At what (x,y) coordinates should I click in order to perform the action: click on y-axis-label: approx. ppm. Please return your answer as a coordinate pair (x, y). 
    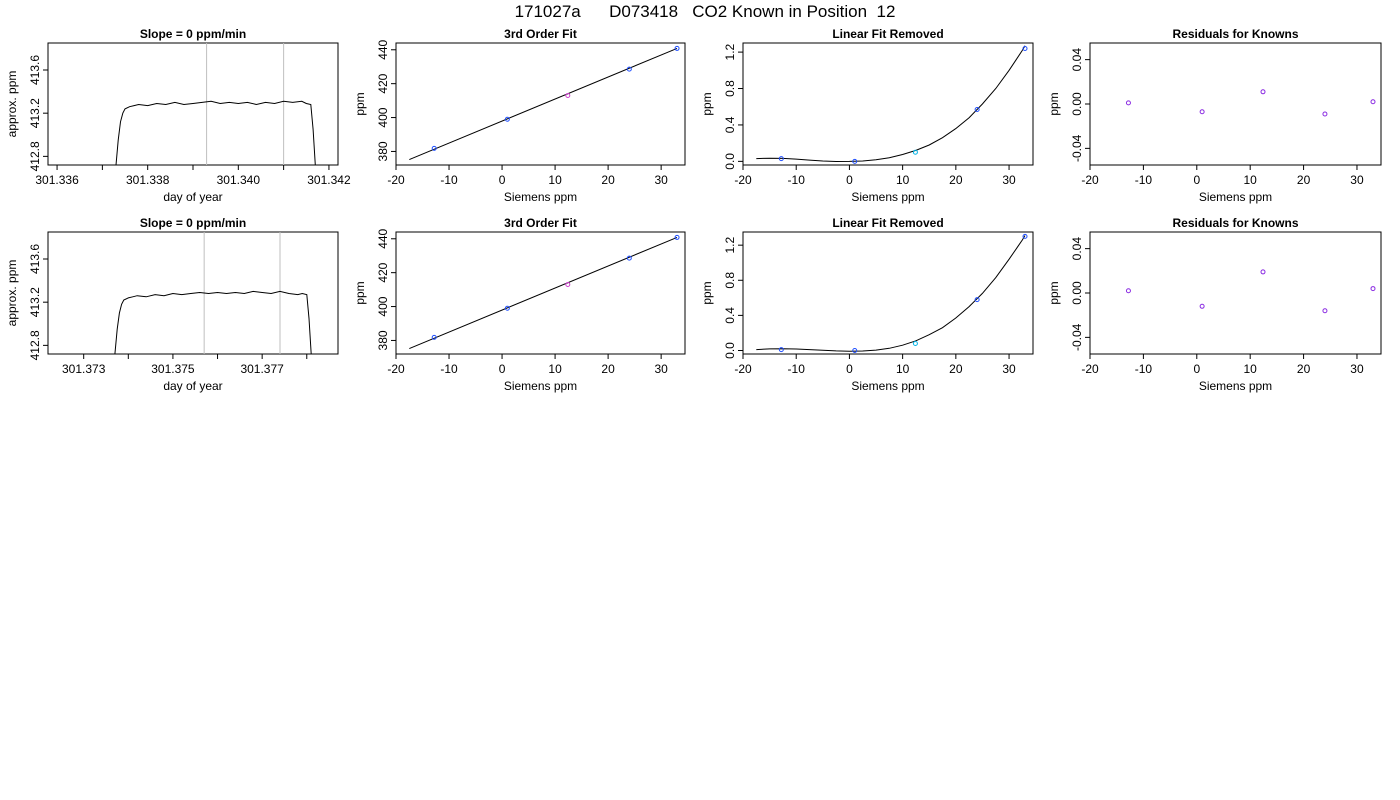
    Looking at the image, I should click on (12, 293).